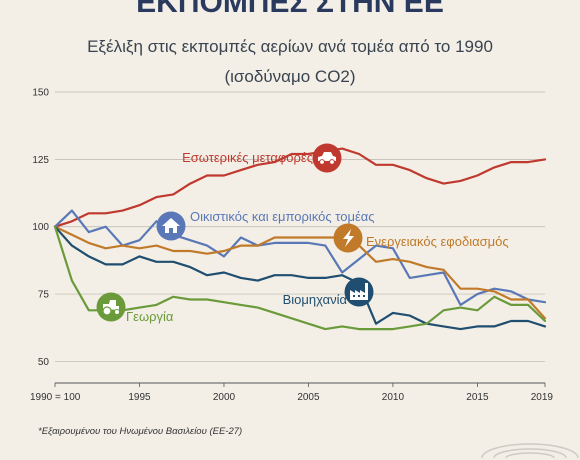 Image resolution: width=580 pixels, height=460 pixels. Describe the element at coordinates (290, 9) in the screenshot. I see `page-title: ΕΚΠΟΜΠΕΣ ΣΤΗΝ ΕΕ` at that location.